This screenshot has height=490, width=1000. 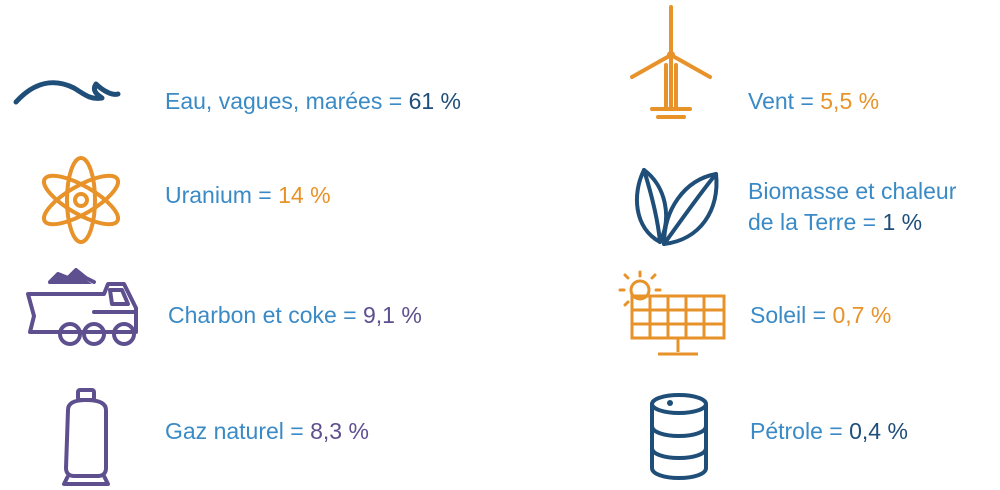 What do you see at coordinates (82, 307) in the screenshot?
I see `dump-truck-icon` at bounding box center [82, 307].